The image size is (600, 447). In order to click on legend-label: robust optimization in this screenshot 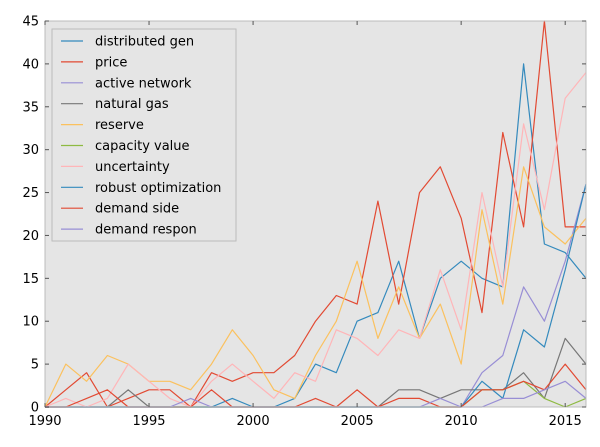, I will do `click(158, 188)`.